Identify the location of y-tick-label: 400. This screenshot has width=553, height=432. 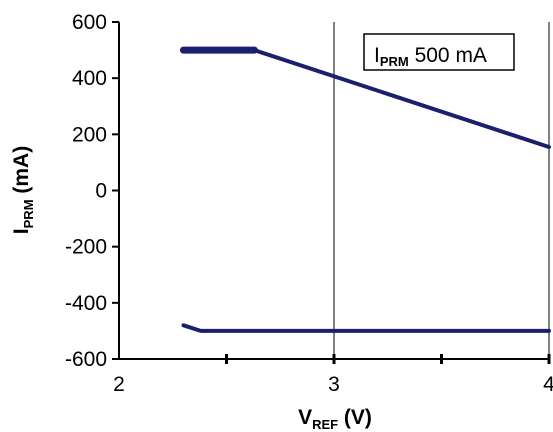
(89, 78).